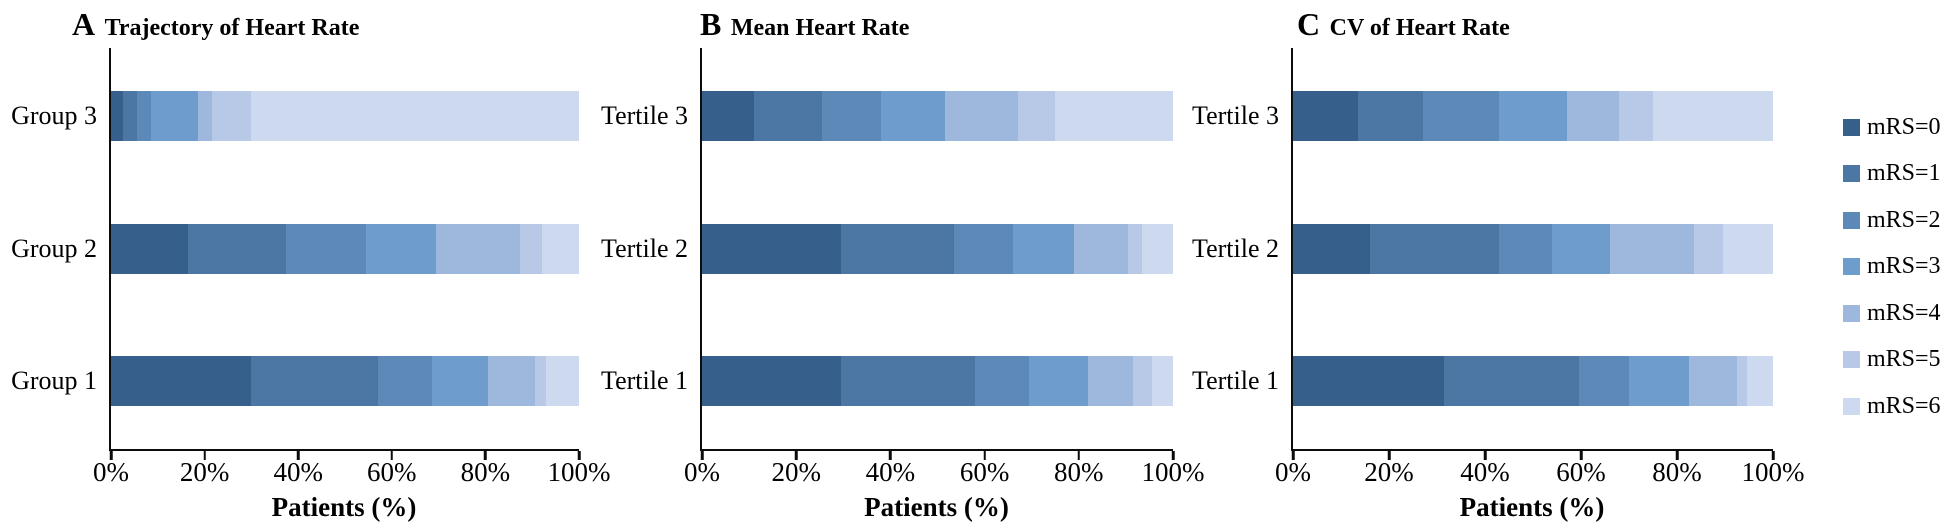  What do you see at coordinates (1904, 266) in the screenshot?
I see `legend-label: mRS=3` at bounding box center [1904, 266].